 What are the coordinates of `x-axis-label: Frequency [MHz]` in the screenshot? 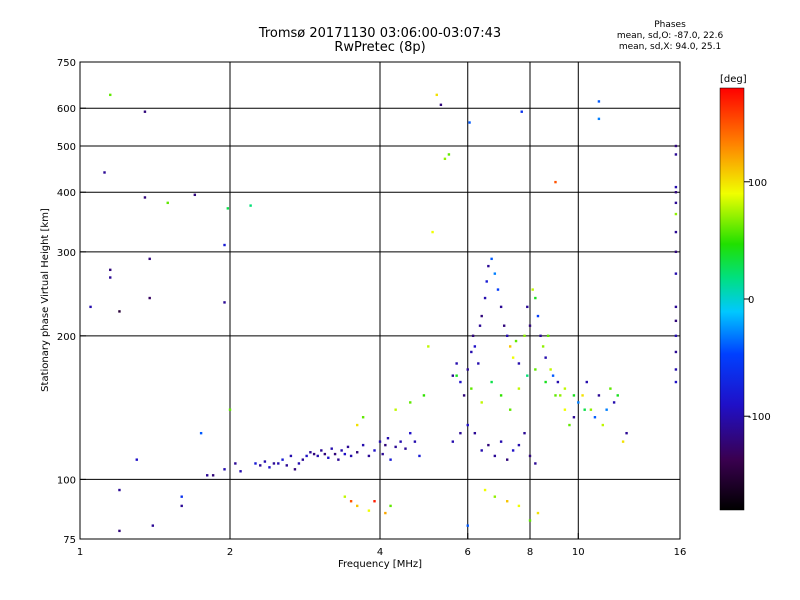 It's located at (380, 564).